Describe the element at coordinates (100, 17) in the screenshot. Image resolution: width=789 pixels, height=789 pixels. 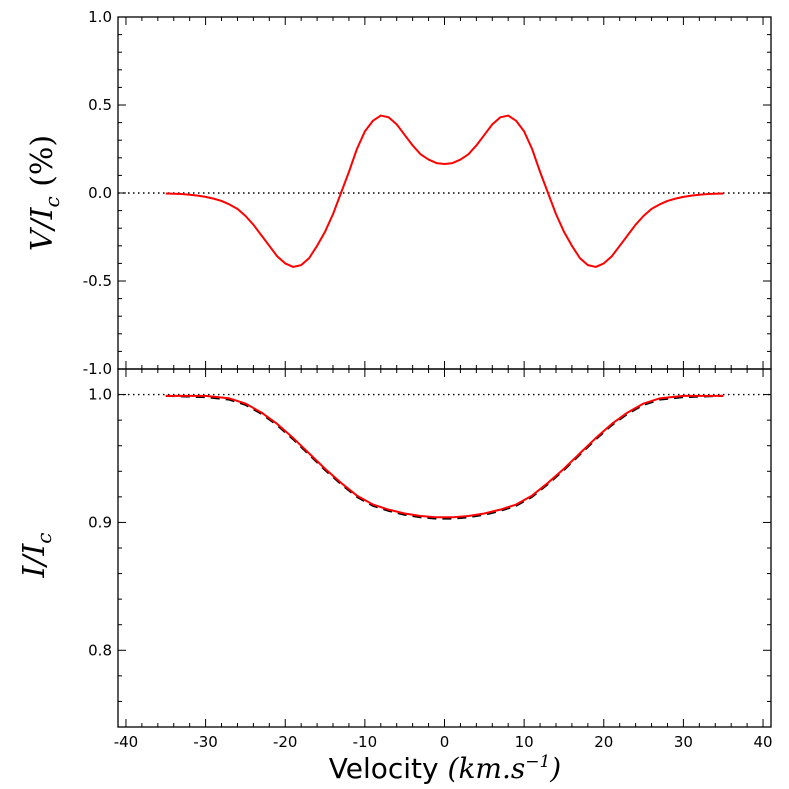
I see `top-y-tick-label: 1.0` at that location.